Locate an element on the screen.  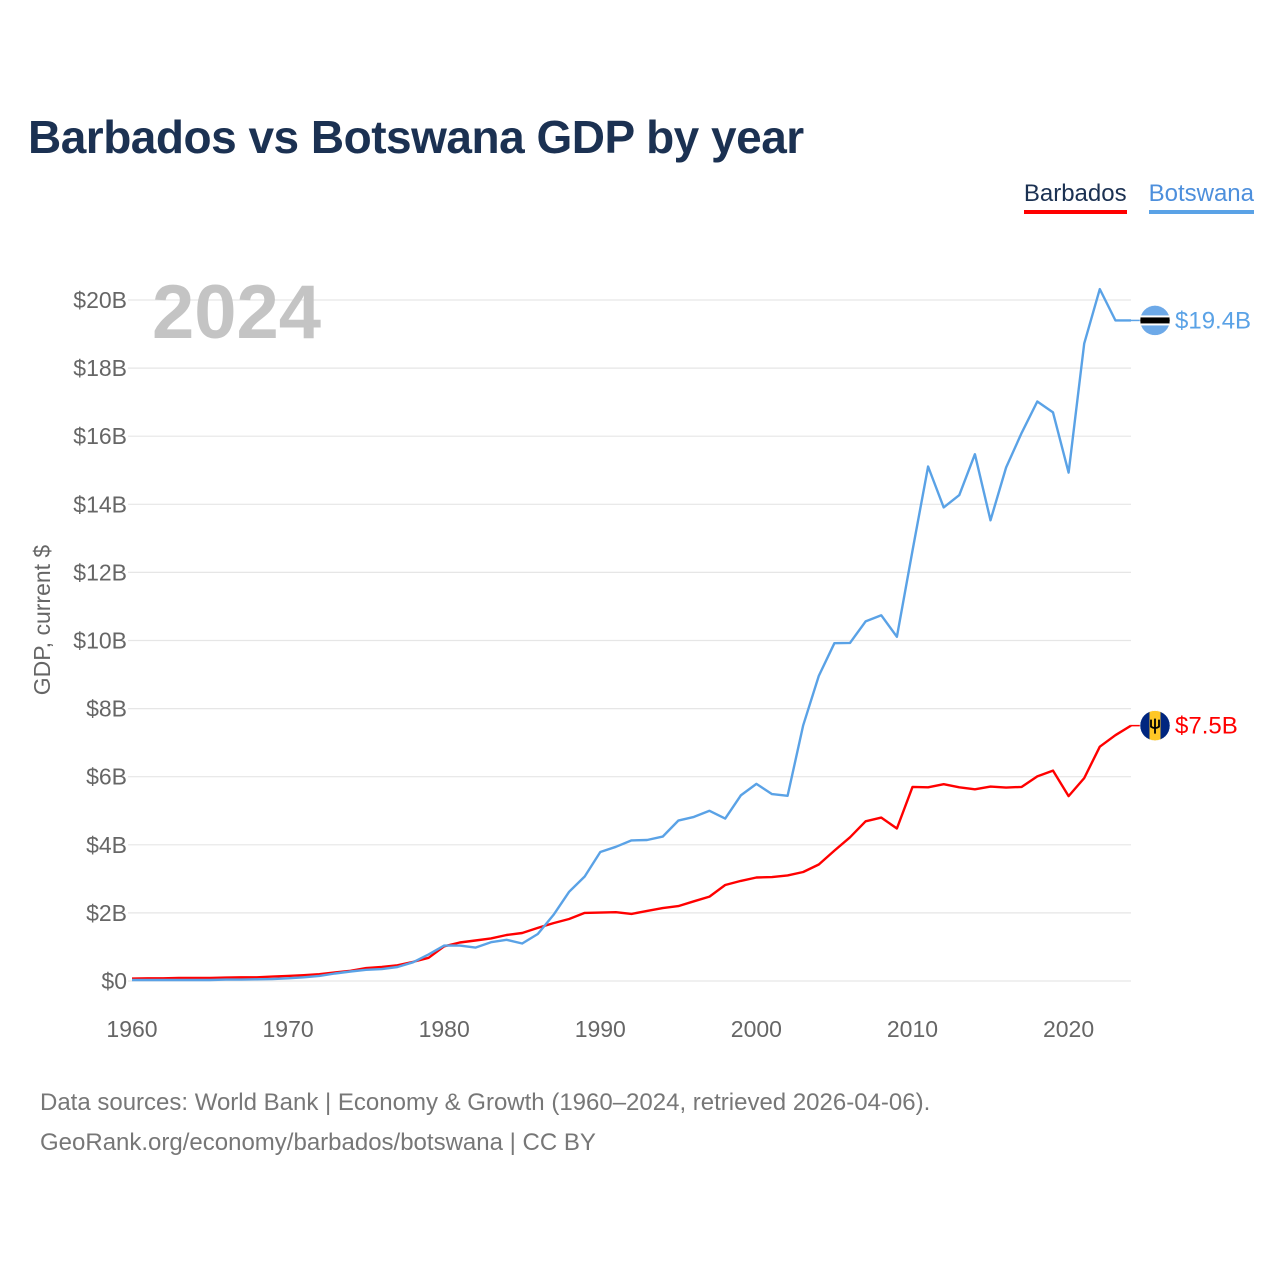
y-tick-label: $14B is located at coordinates (100, 504).